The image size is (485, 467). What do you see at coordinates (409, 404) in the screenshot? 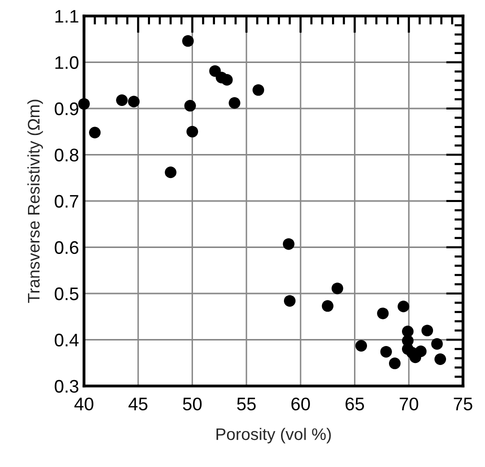
I see `x-tick-label: 70` at bounding box center [409, 404].